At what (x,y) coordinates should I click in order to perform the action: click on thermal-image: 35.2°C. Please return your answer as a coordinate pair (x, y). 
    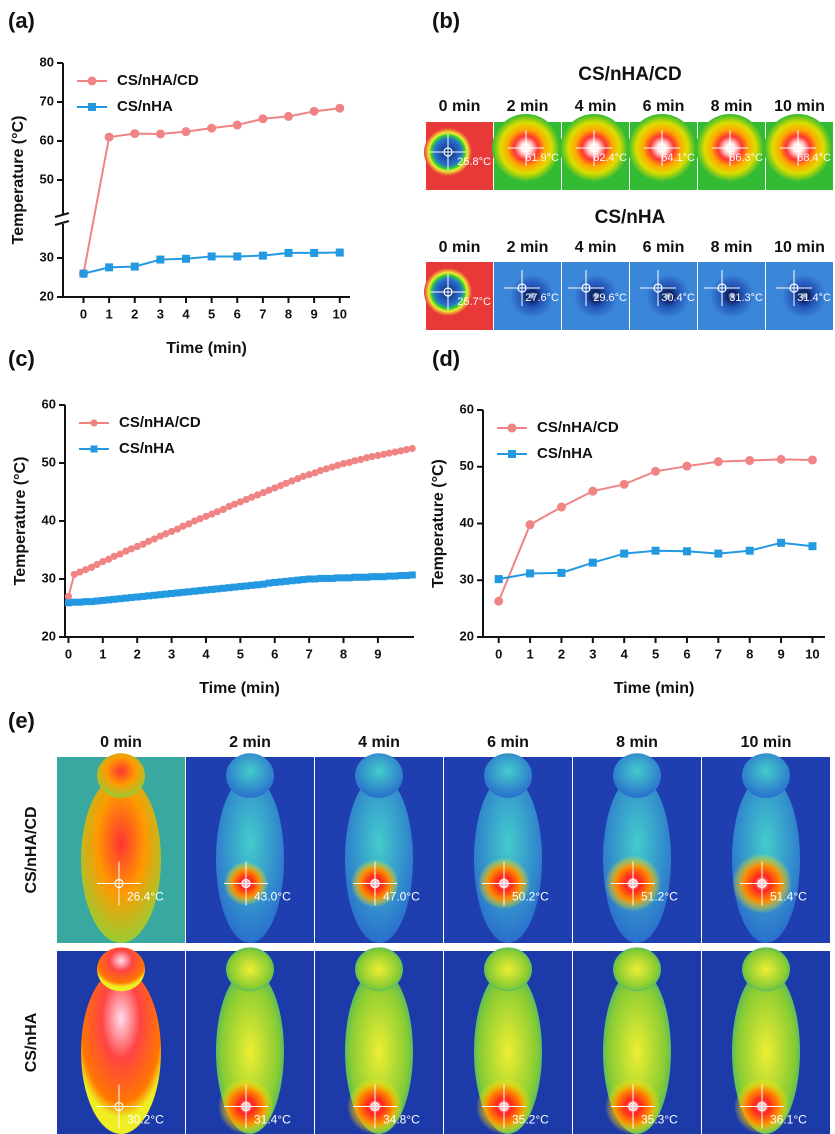
    Looking at the image, I should click on (508, 1040).